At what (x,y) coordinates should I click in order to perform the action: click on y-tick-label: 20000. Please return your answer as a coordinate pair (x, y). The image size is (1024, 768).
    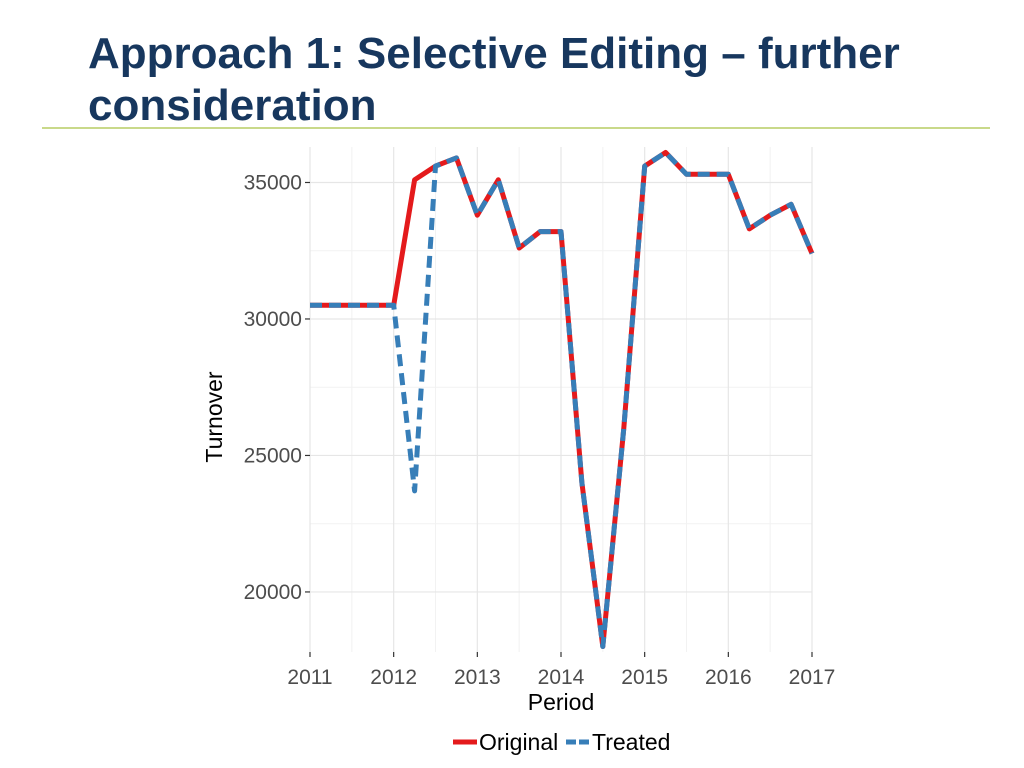
    Looking at the image, I should click on (273, 592).